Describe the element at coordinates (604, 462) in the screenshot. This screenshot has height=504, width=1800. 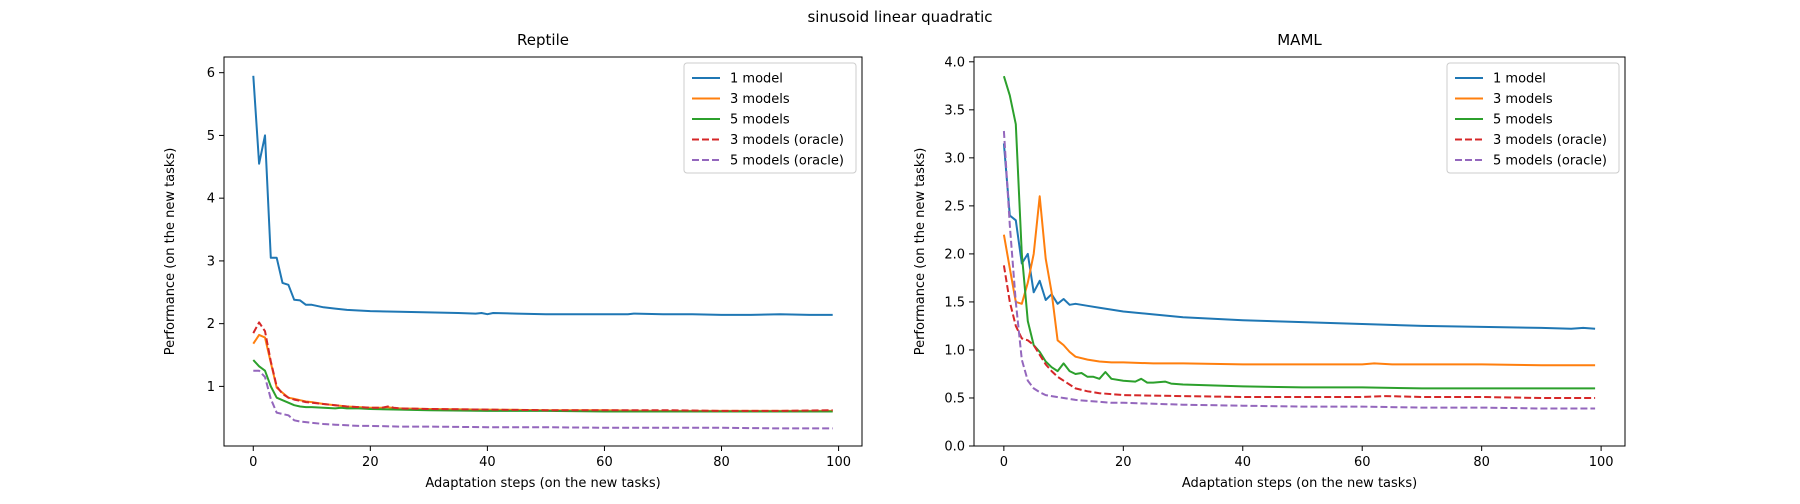
I see `reptile-x-tick-label-3: 60` at that location.